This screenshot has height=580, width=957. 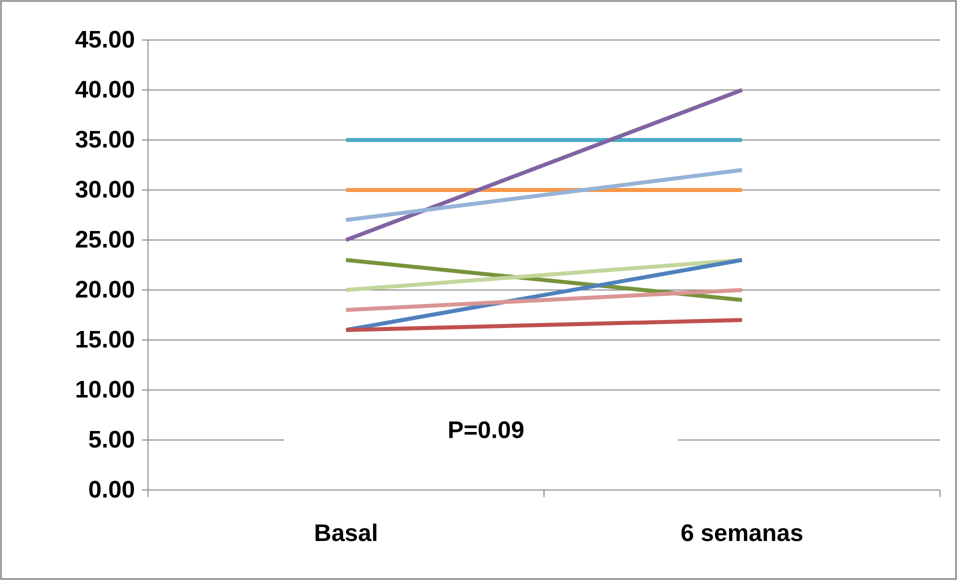 I want to click on y-tick-label: 20.00, so click(x=104, y=290).